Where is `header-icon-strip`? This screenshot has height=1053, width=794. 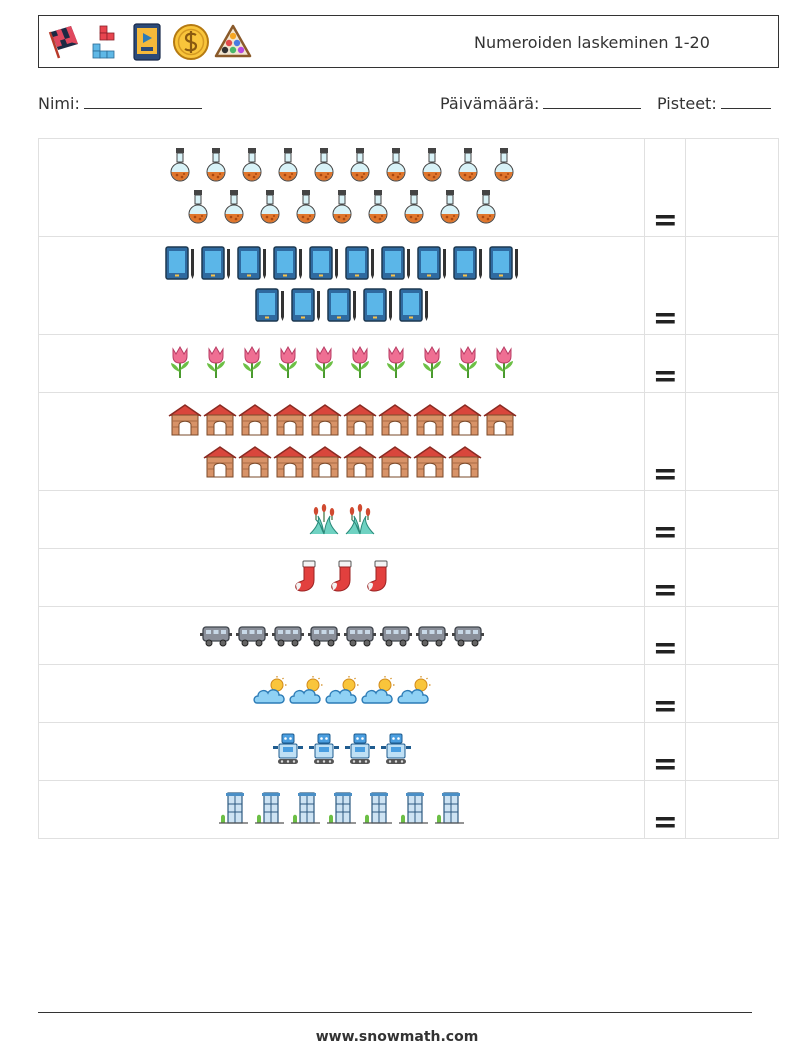
header-icon-strip is located at coordinates (148, 42).